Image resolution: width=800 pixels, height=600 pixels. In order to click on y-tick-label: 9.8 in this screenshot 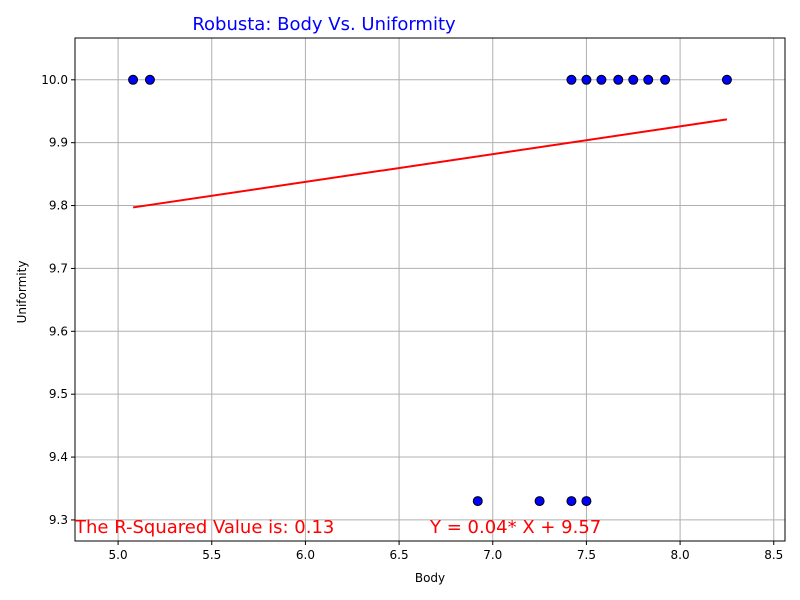, I will do `click(58, 206)`.